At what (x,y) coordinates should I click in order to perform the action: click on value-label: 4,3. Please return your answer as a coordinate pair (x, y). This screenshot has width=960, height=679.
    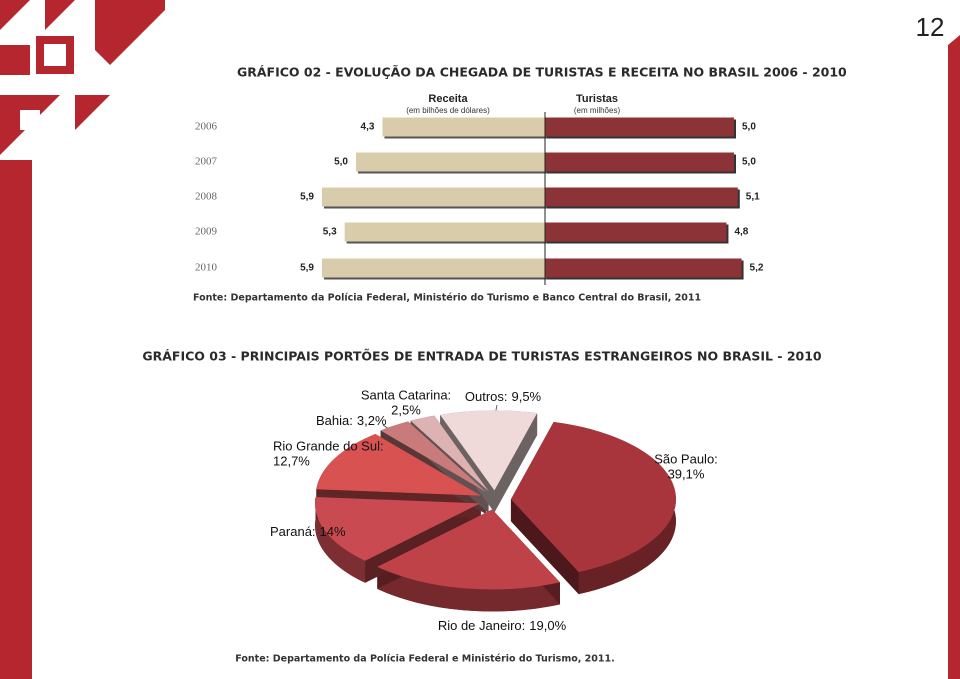
    Looking at the image, I should click on (368, 127).